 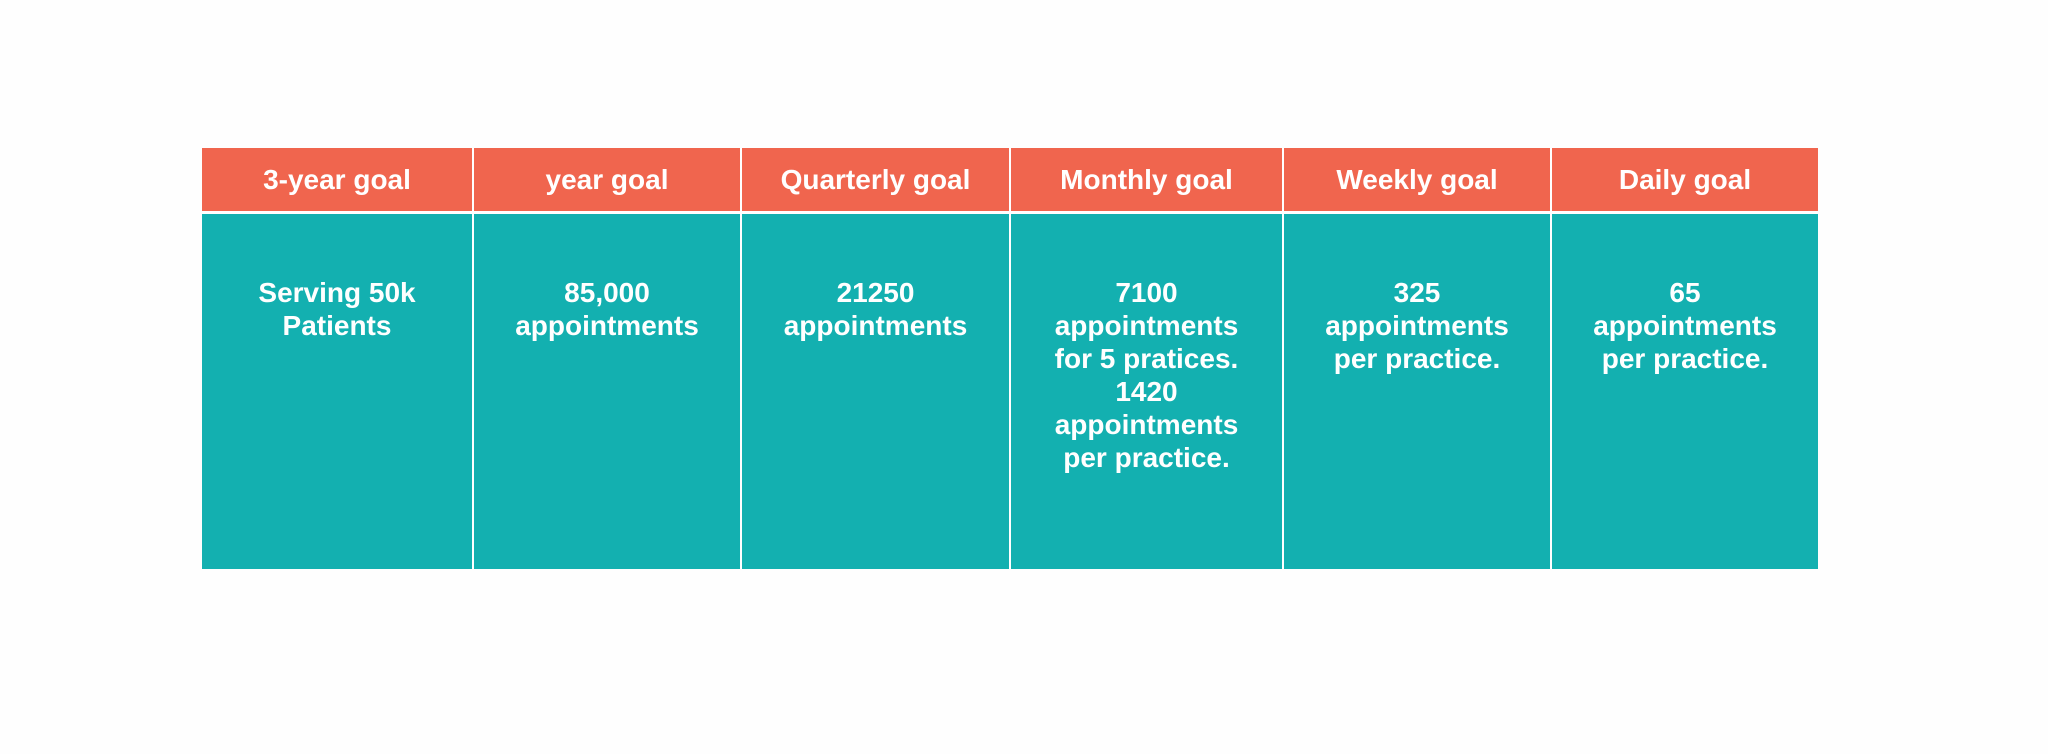 I want to click on header-cell: year goal, so click(x=607, y=181).